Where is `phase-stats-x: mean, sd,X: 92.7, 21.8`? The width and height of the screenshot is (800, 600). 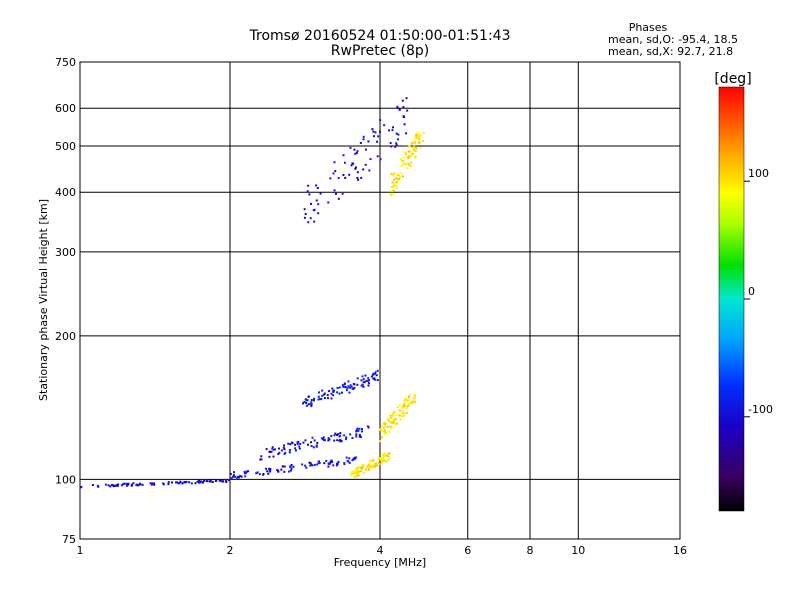
phase-stats-x: mean, sd,X: 92.7, 21.8 is located at coordinates (670, 51).